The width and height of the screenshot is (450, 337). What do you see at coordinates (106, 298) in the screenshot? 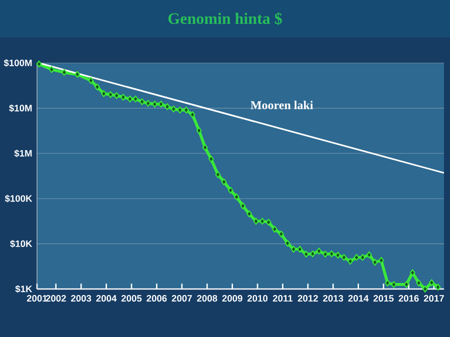
I see `x-tick-label: 2004` at bounding box center [106, 298].